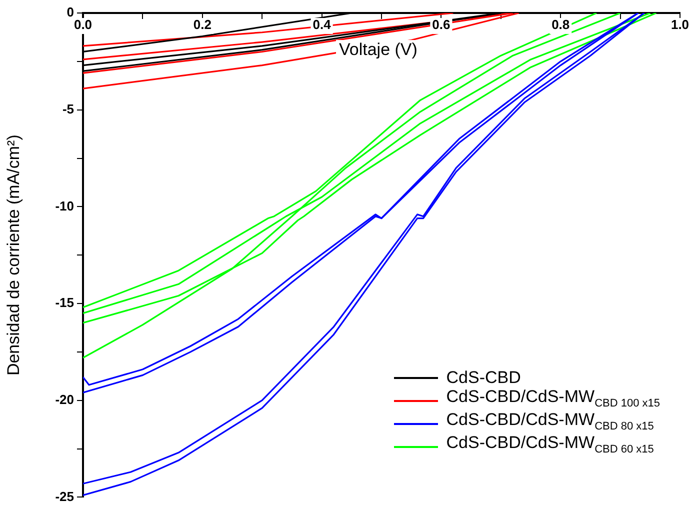 The image size is (690, 508). I want to click on legend-label: CdS-CBD/CdS-MW$_{CBD 60 x15}$, so click(550, 445).